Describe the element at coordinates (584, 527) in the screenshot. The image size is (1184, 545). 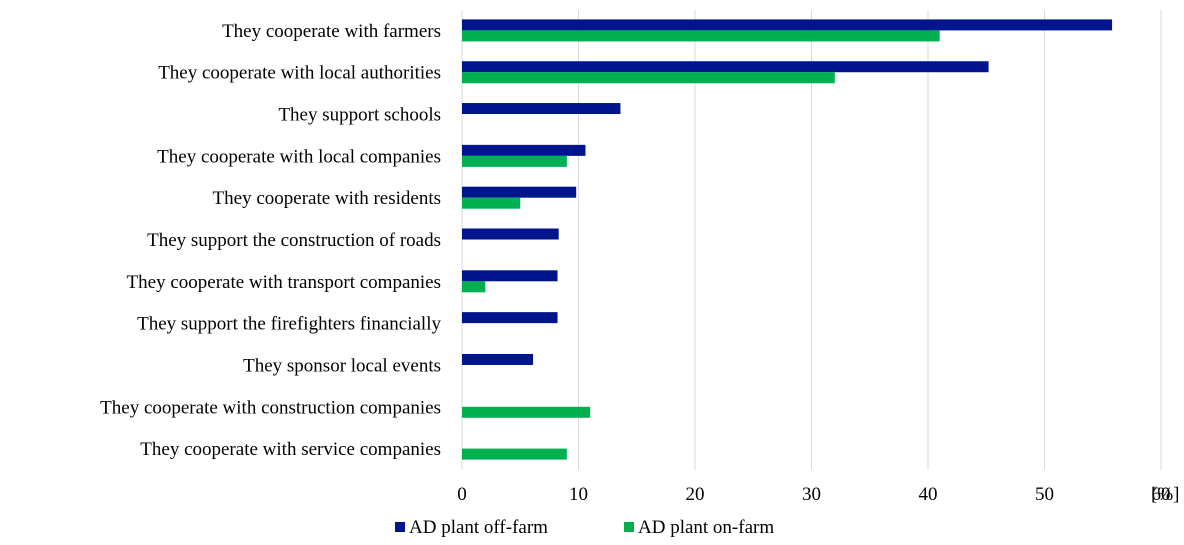
I see `legend: AD plant off-farm AD plant on-farm` at that location.